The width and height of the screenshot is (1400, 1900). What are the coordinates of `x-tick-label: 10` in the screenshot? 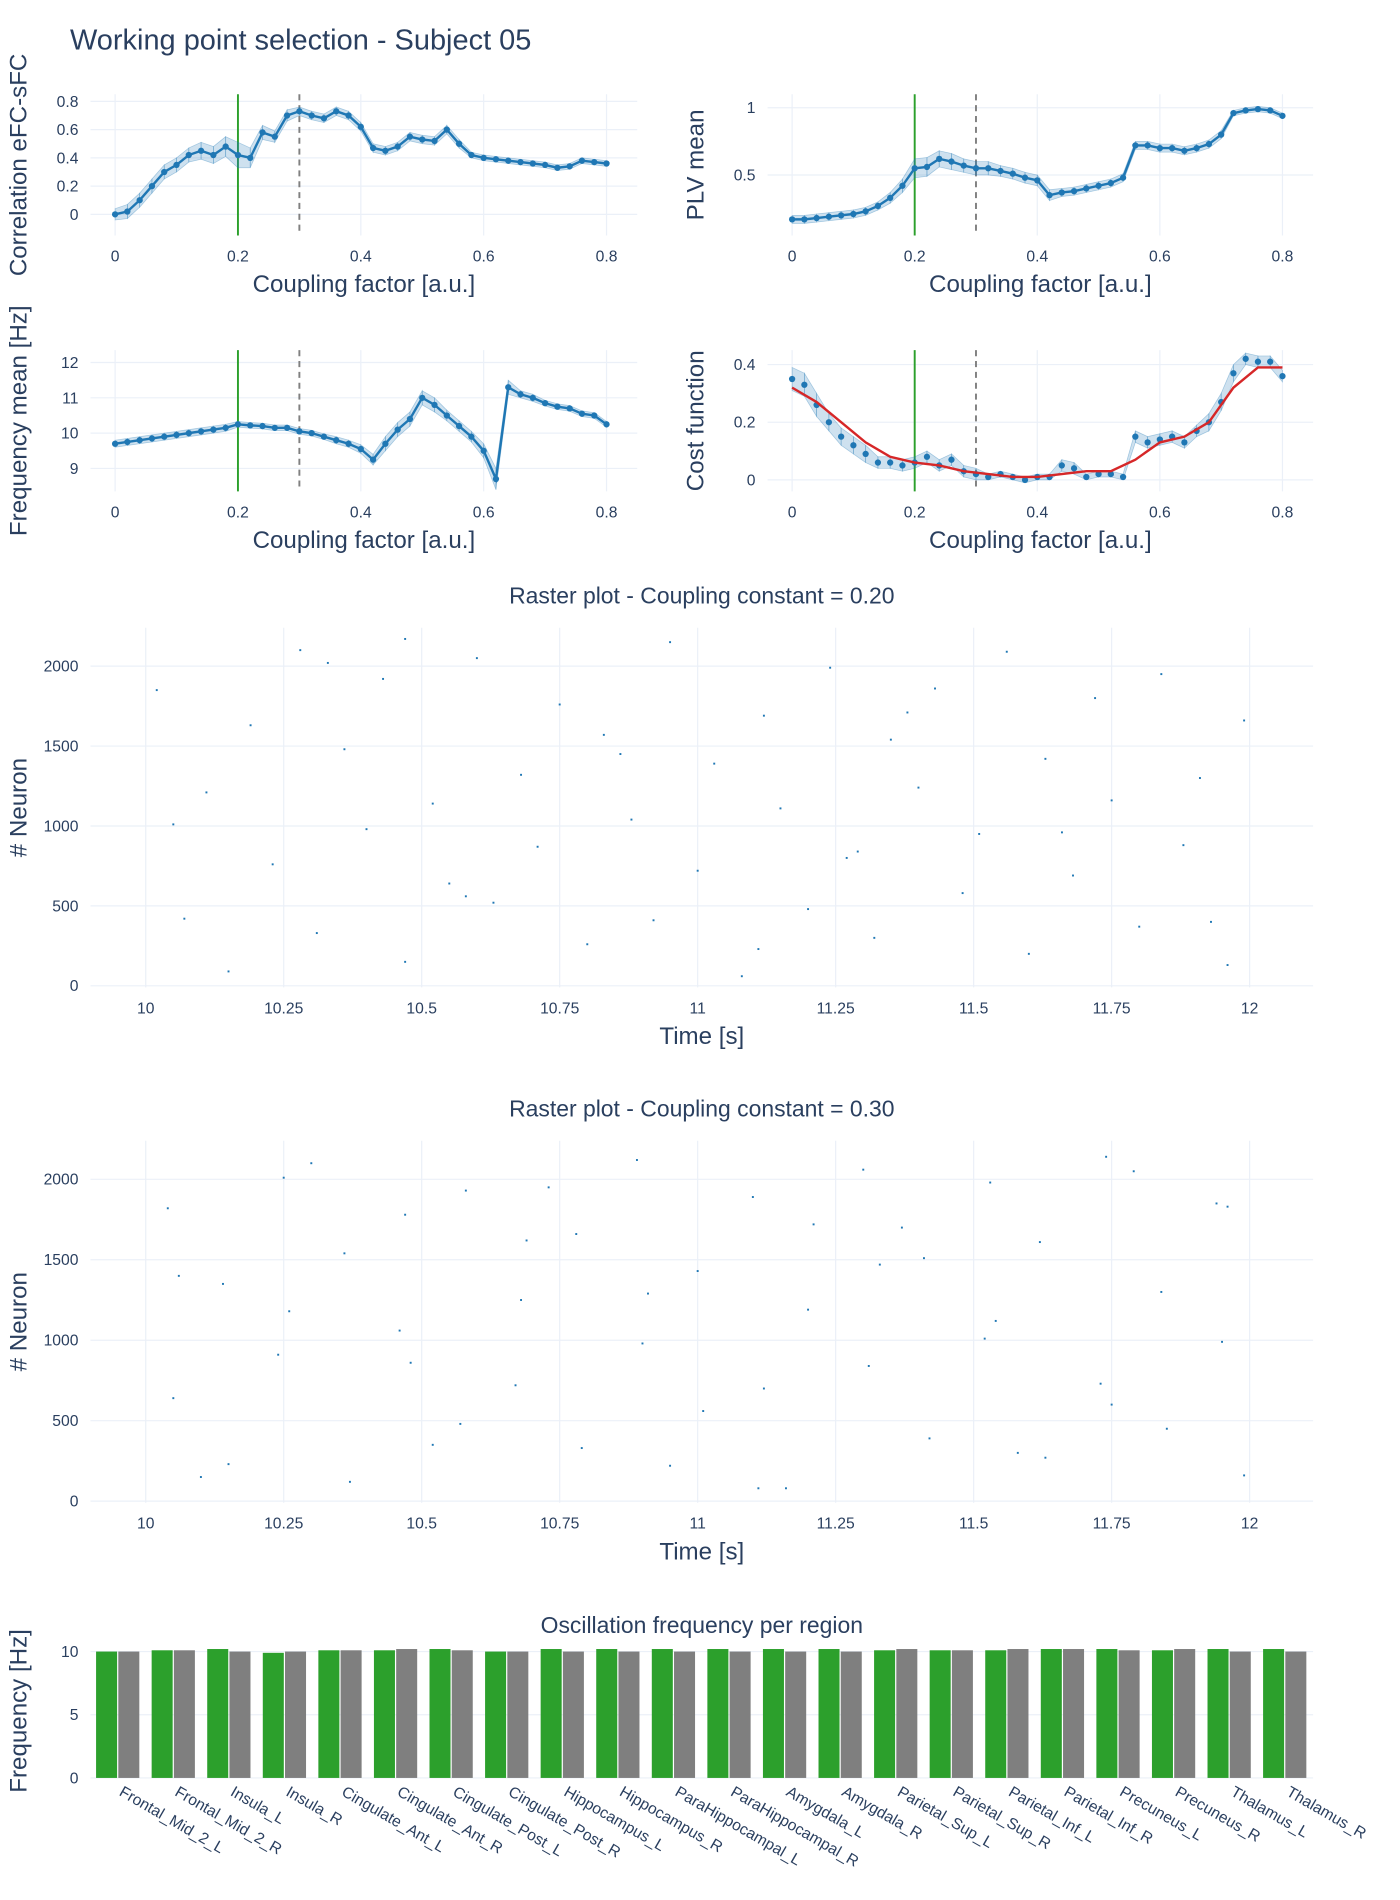 It's located at (146, 1524).